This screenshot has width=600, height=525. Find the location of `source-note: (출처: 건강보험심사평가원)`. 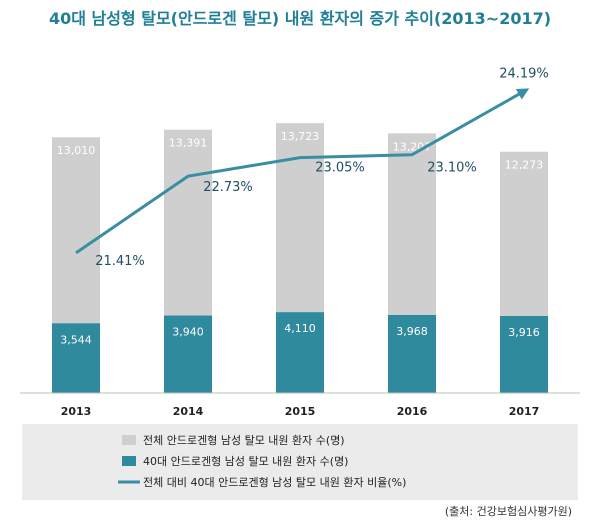

source-note: (출처: 건강보험심사평가원) is located at coordinates (508, 511).